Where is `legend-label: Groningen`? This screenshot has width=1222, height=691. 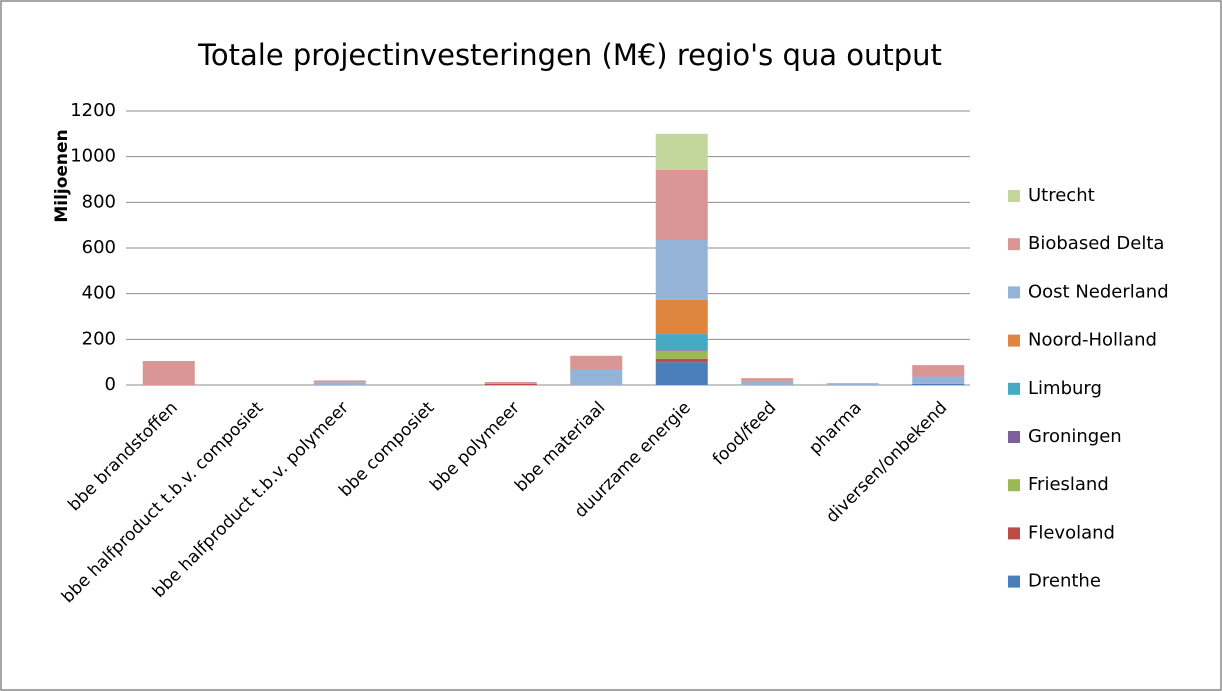 legend-label: Groningen is located at coordinates (1075, 436).